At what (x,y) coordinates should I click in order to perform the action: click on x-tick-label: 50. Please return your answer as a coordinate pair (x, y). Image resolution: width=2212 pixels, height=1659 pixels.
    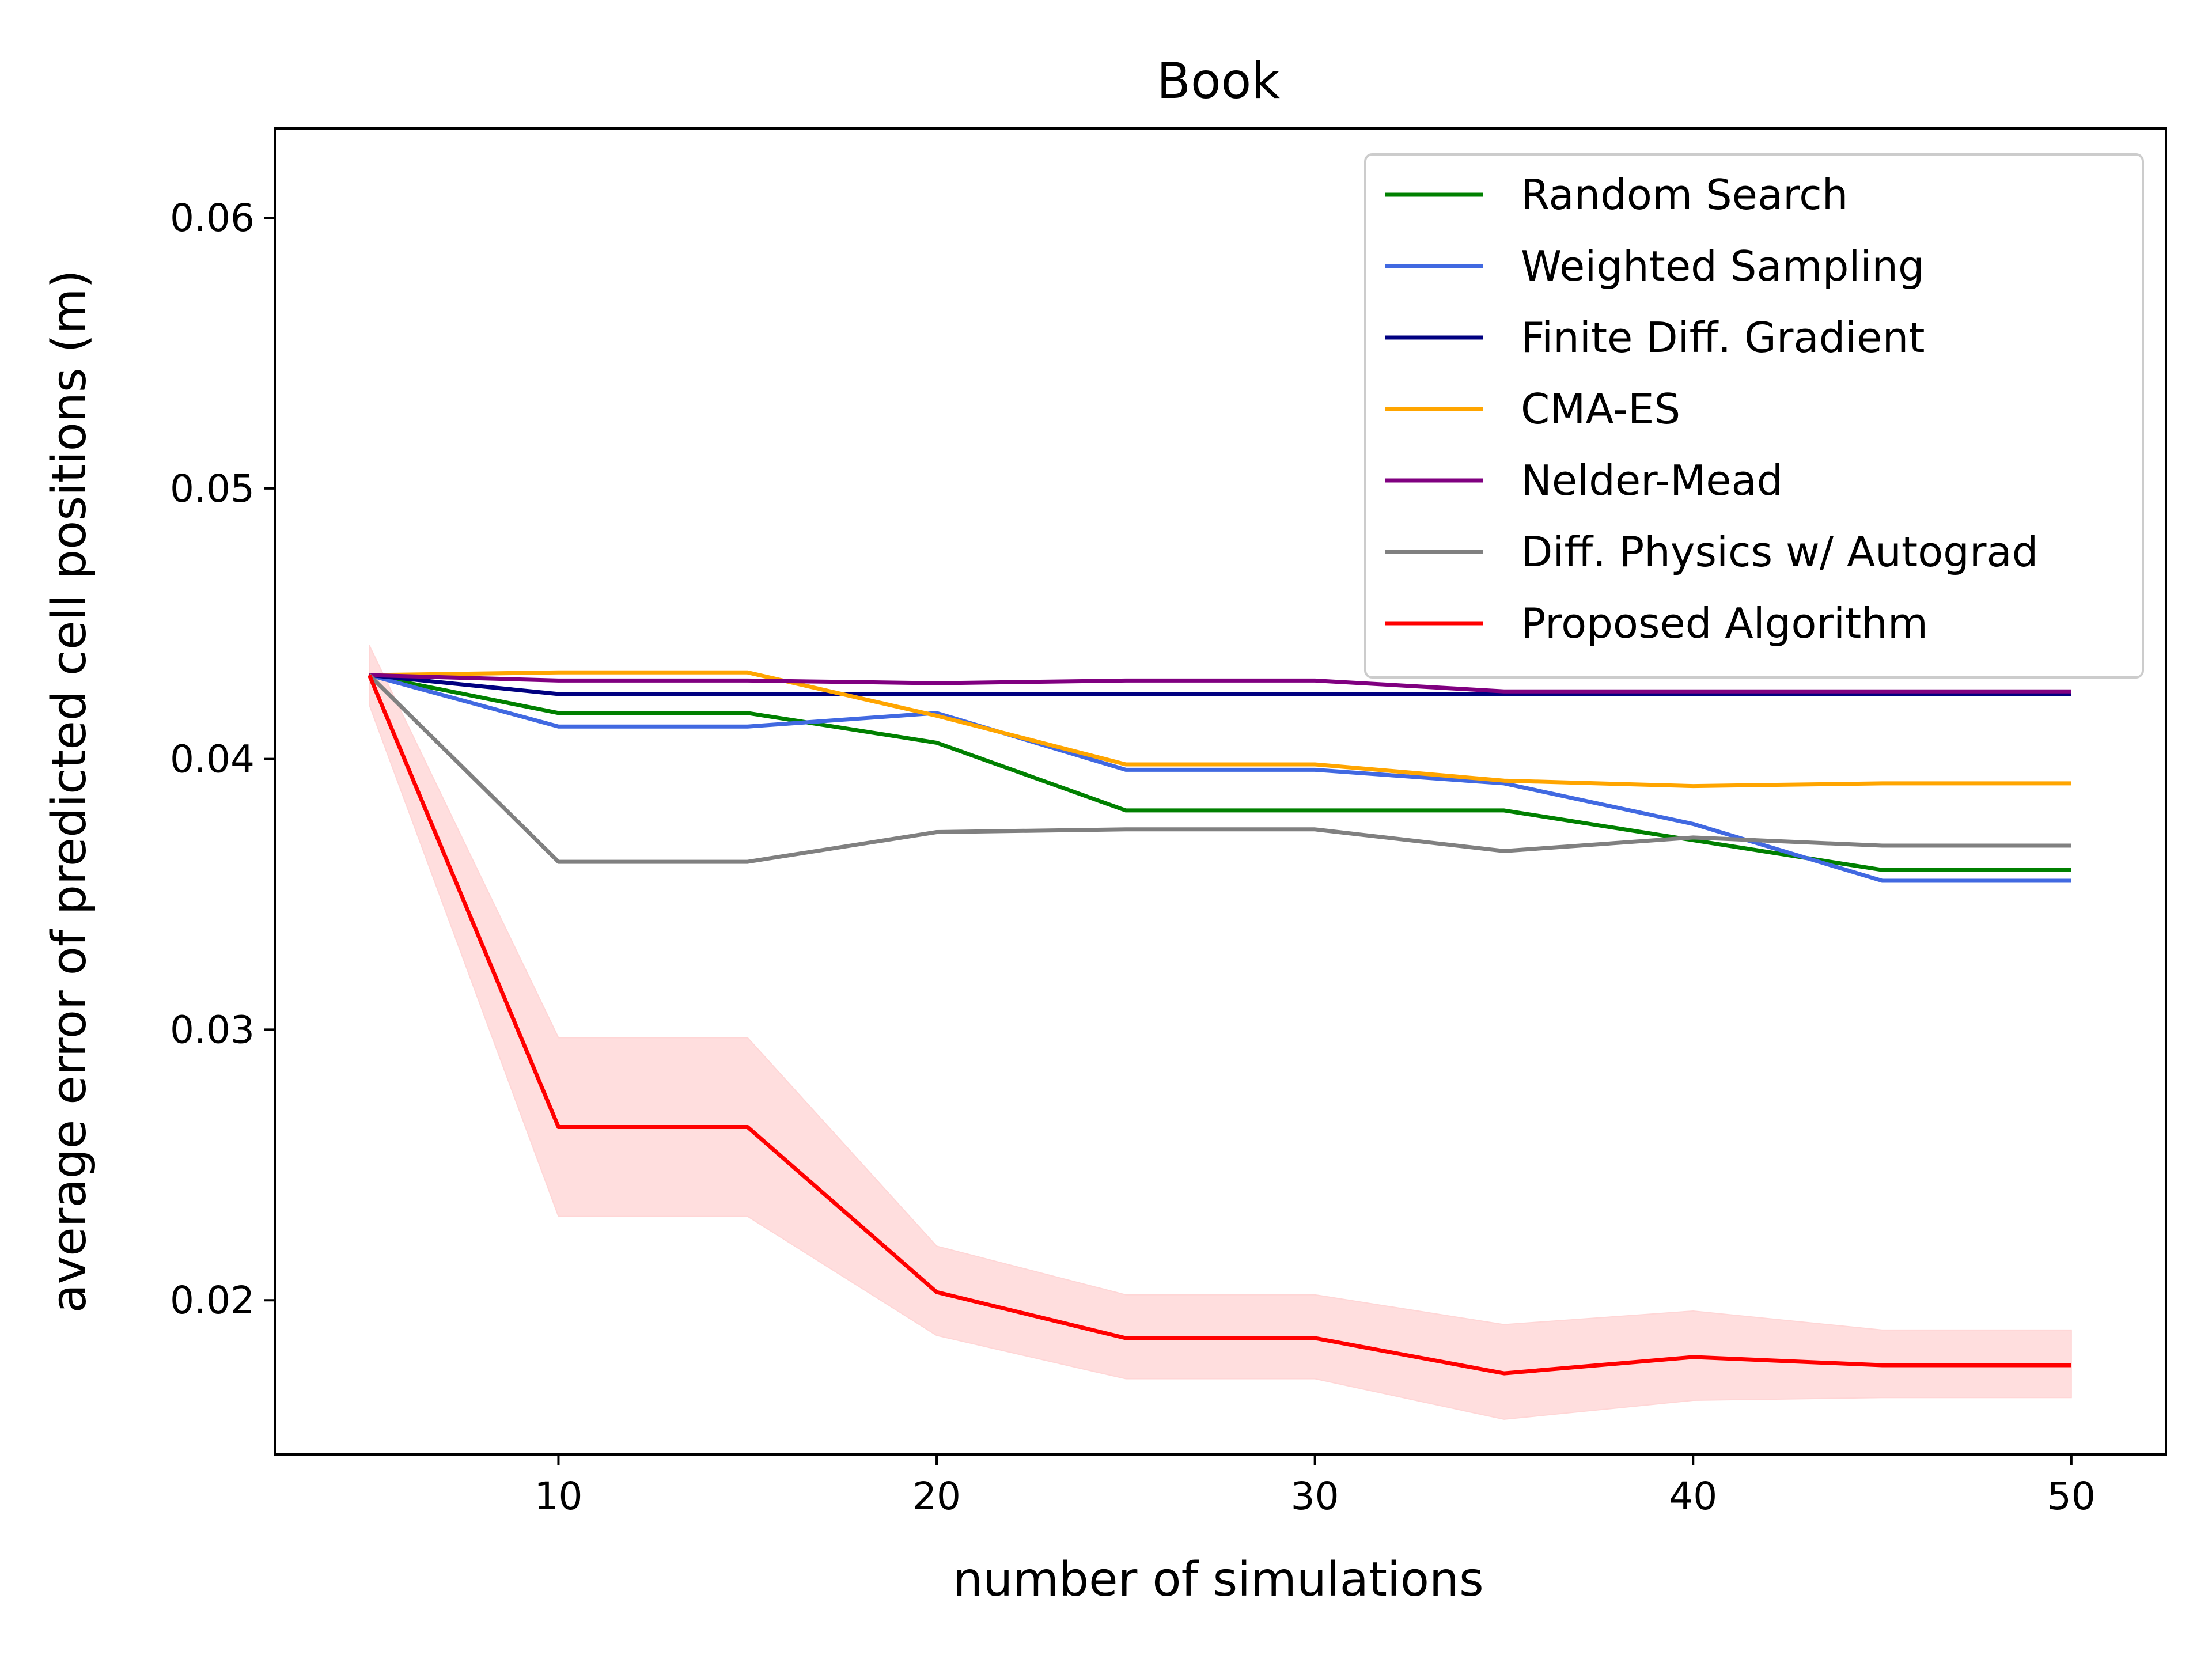
    Looking at the image, I should click on (2071, 1496).